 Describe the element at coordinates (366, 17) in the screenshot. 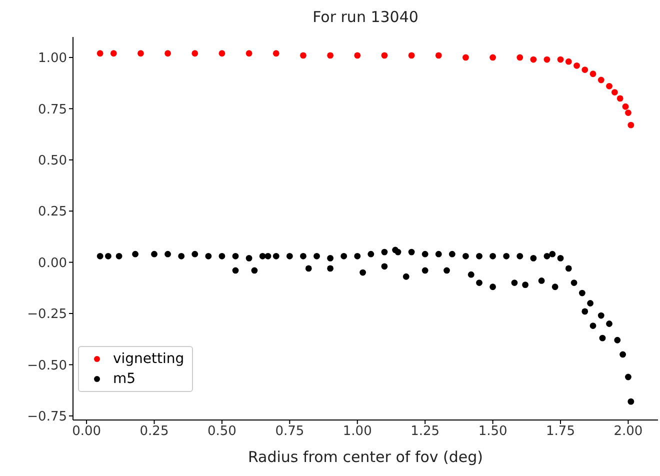

I see `chart-title: For run 13040` at that location.